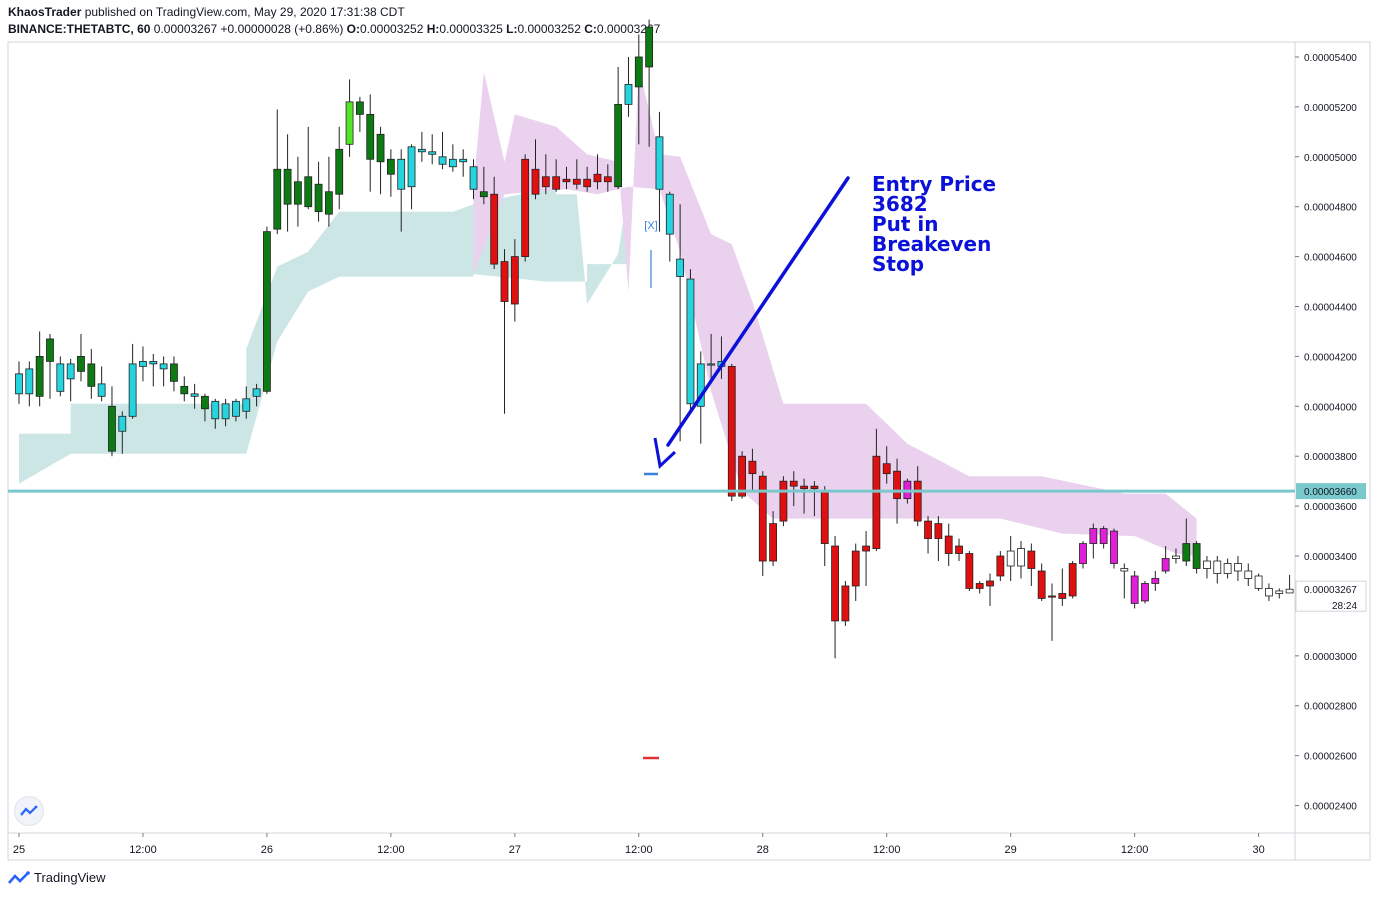 The width and height of the screenshot is (1377, 898). What do you see at coordinates (1330, 58) in the screenshot?
I see `price-tick-label: 0.00005400` at bounding box center [1330, 58].